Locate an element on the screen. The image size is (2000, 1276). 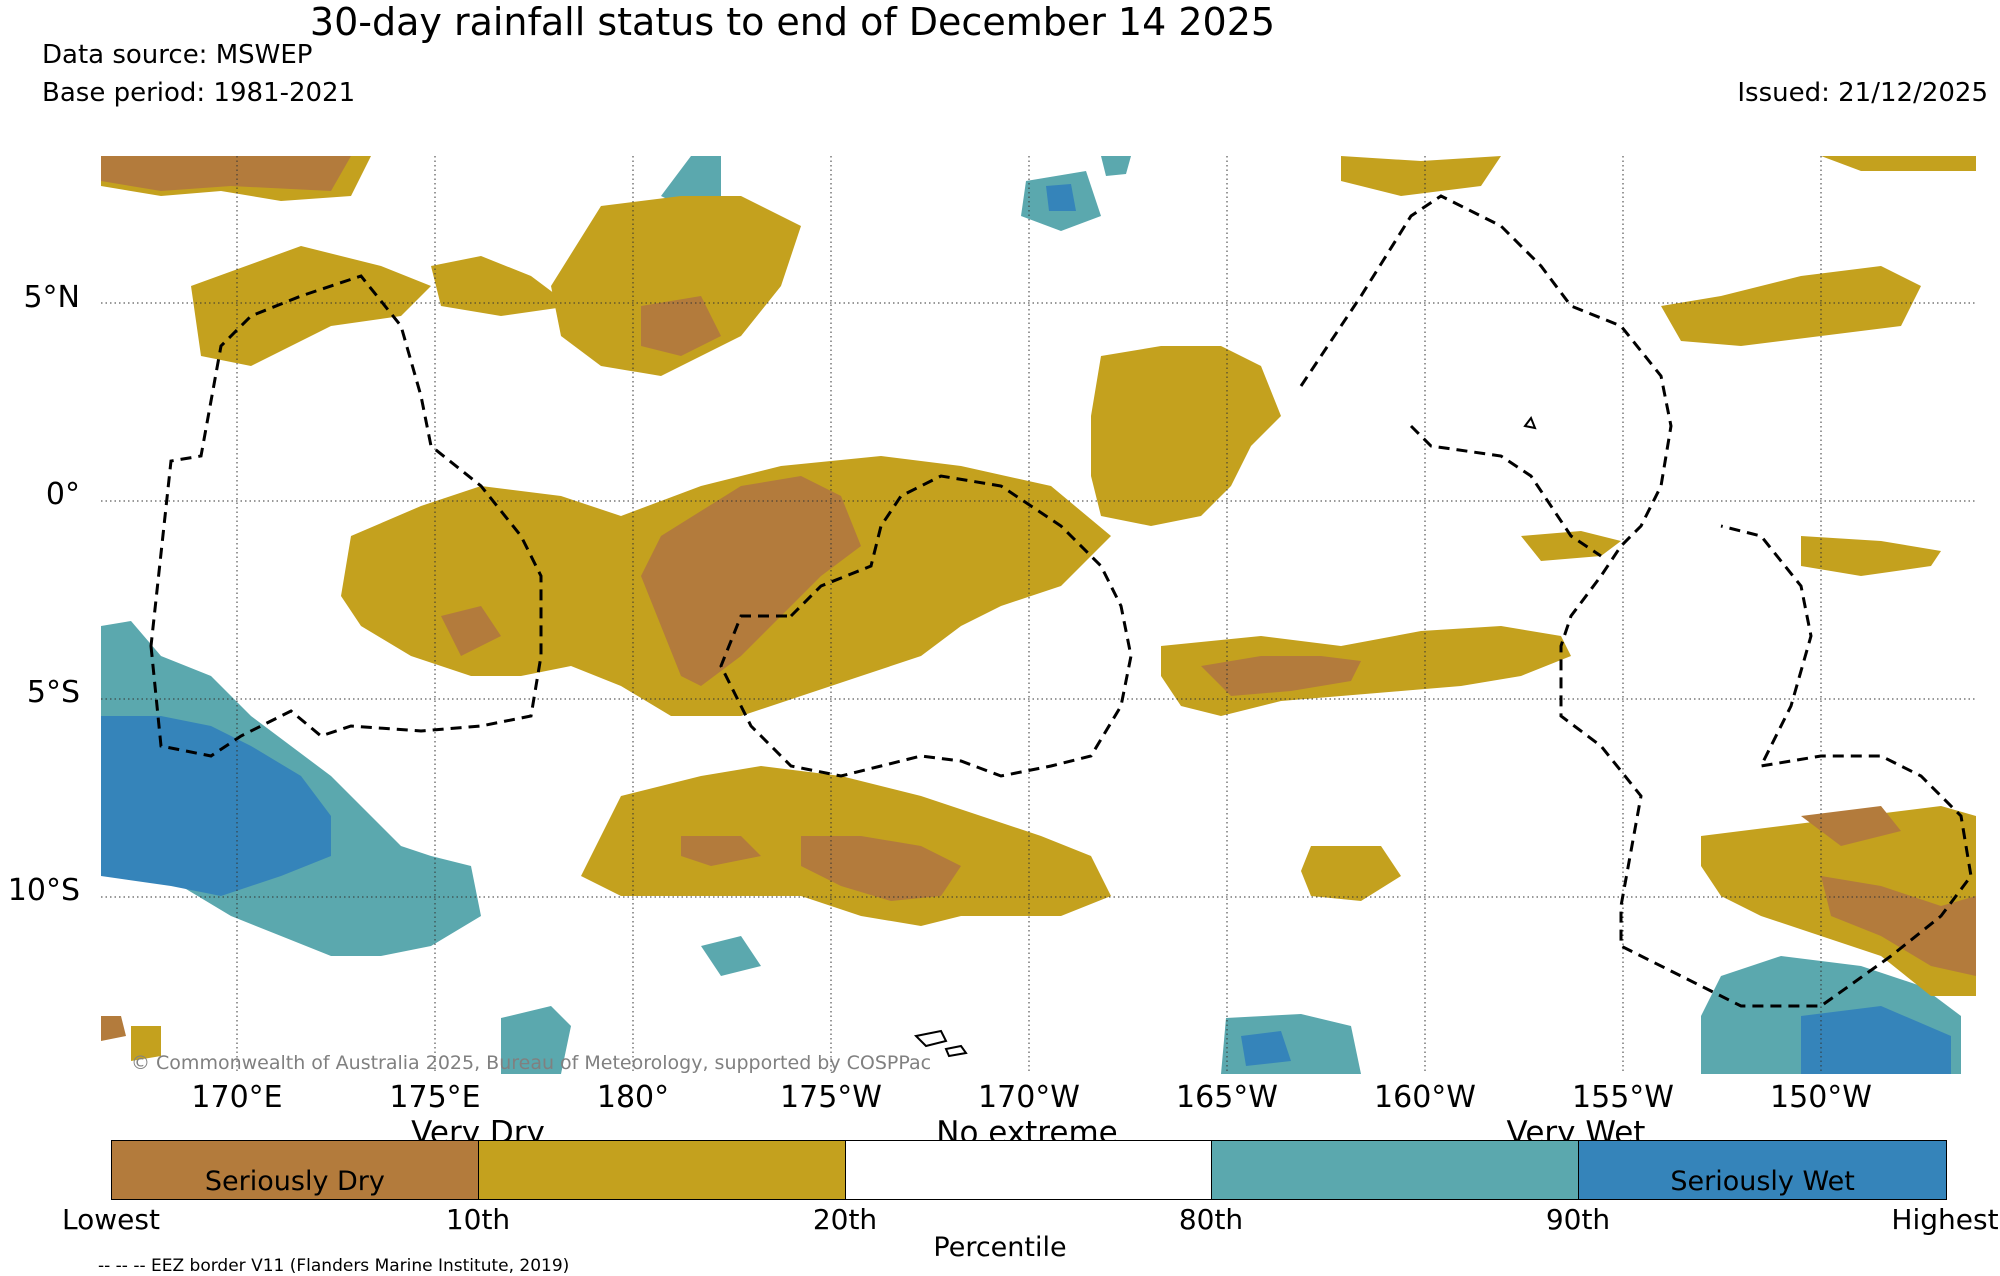
colorbar-segment-very-dry is located at coordinates (662, 1170).